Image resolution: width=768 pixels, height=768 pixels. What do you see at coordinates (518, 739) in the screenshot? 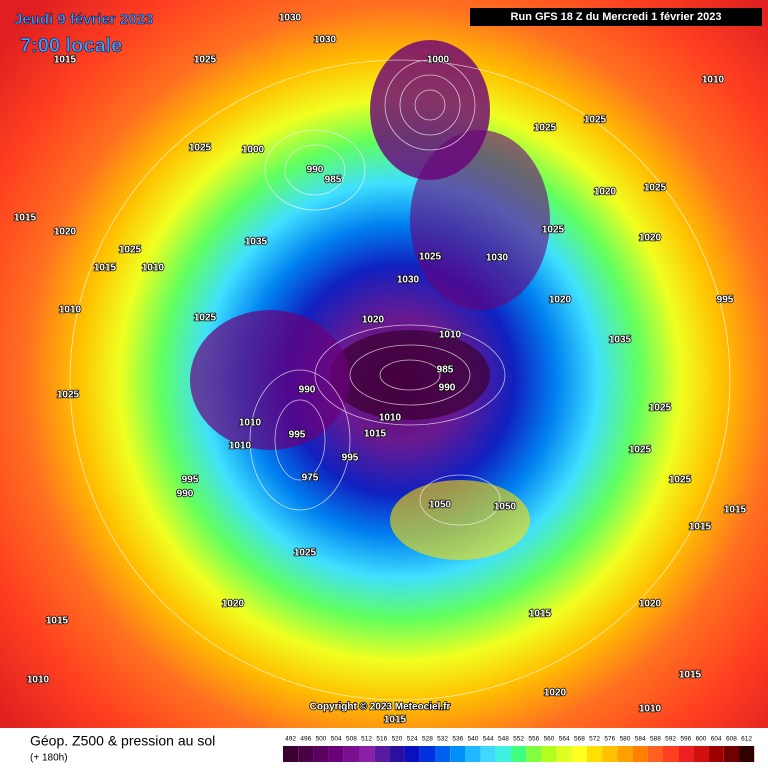
I see `scale-tick-label: 552` at bounding box center [518, 739].